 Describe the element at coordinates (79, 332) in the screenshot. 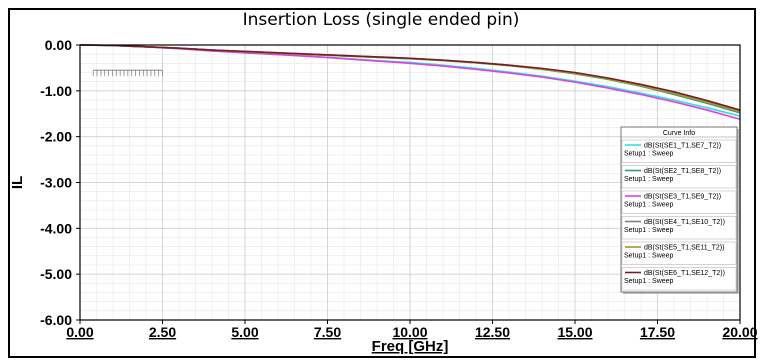

I see `x-tick-label: 0.00` at that location.